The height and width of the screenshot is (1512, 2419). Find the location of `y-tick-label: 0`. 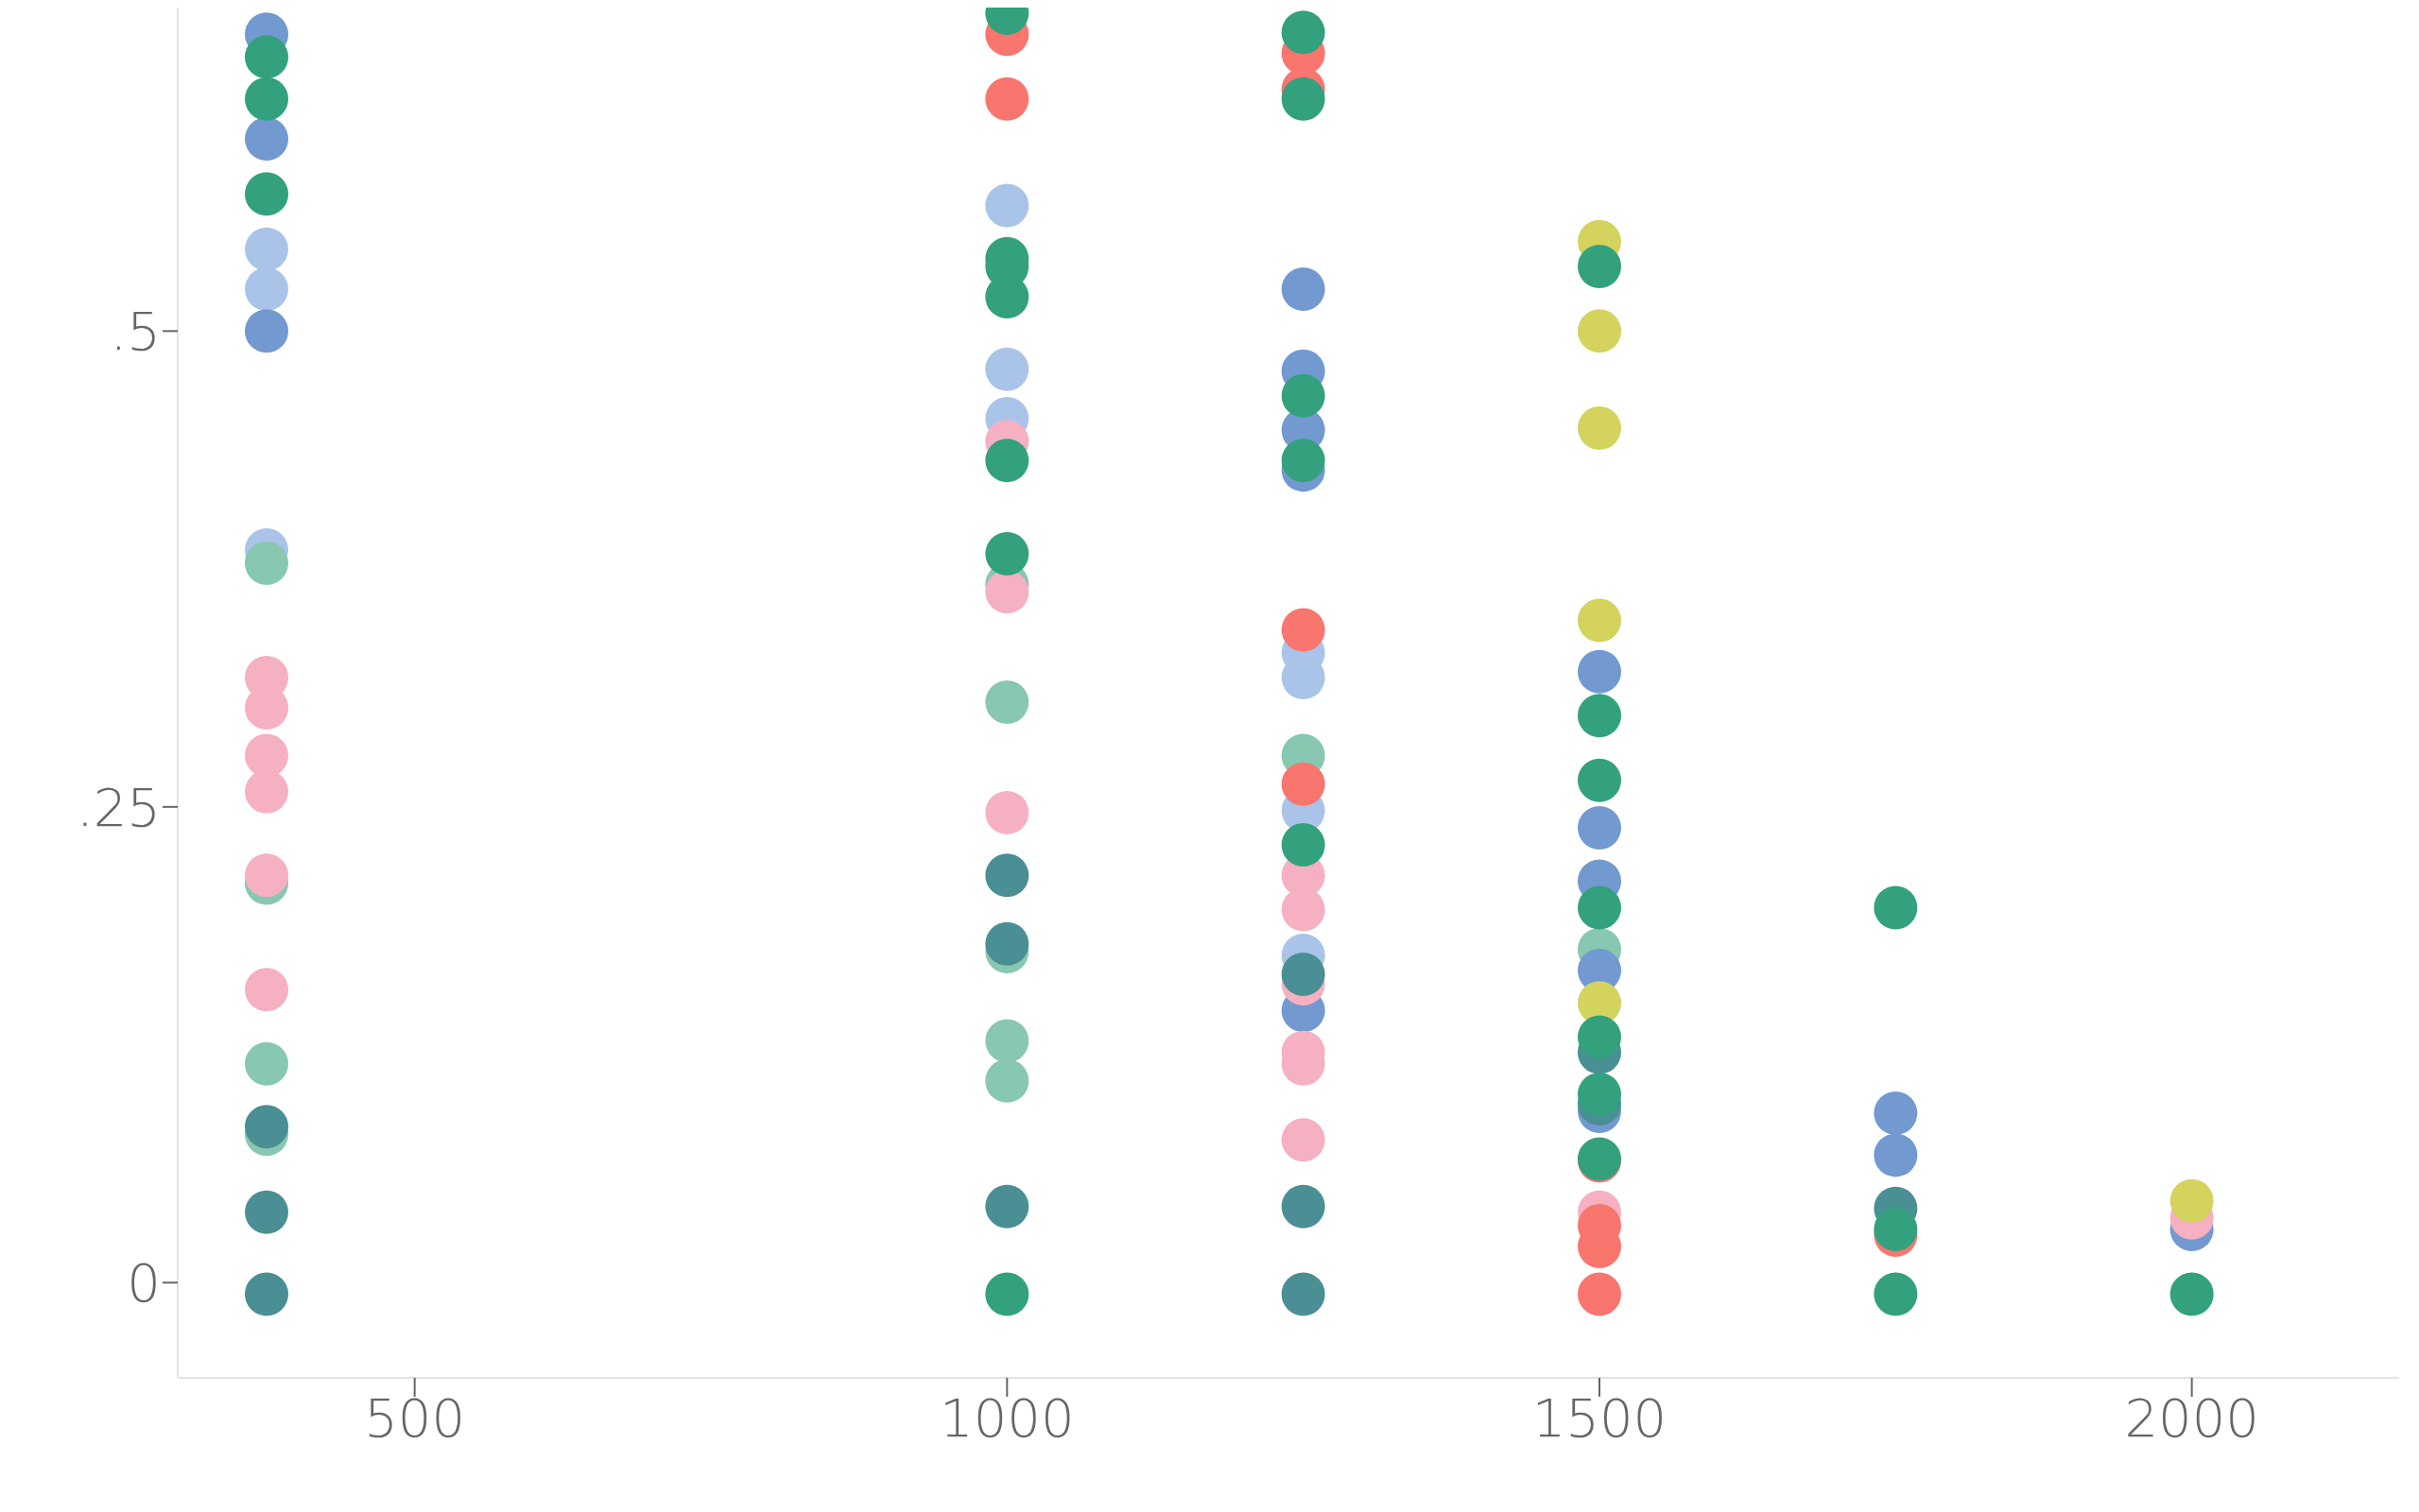

y-tick-label: 0 is located at coordinates (144, 1283).